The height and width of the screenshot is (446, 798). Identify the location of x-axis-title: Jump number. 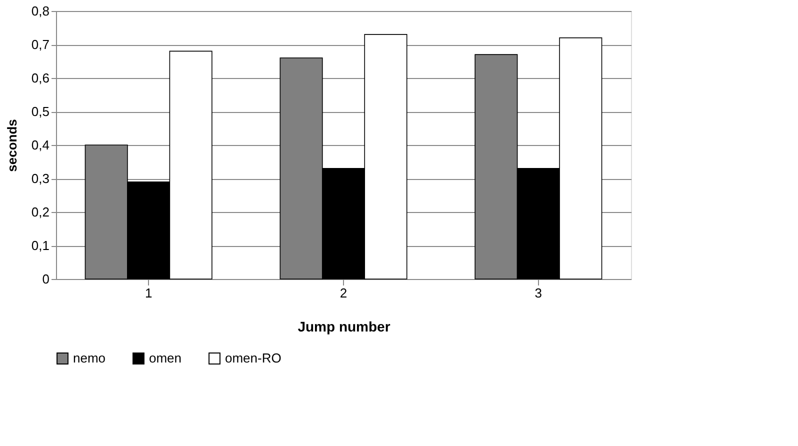
(344, 326).